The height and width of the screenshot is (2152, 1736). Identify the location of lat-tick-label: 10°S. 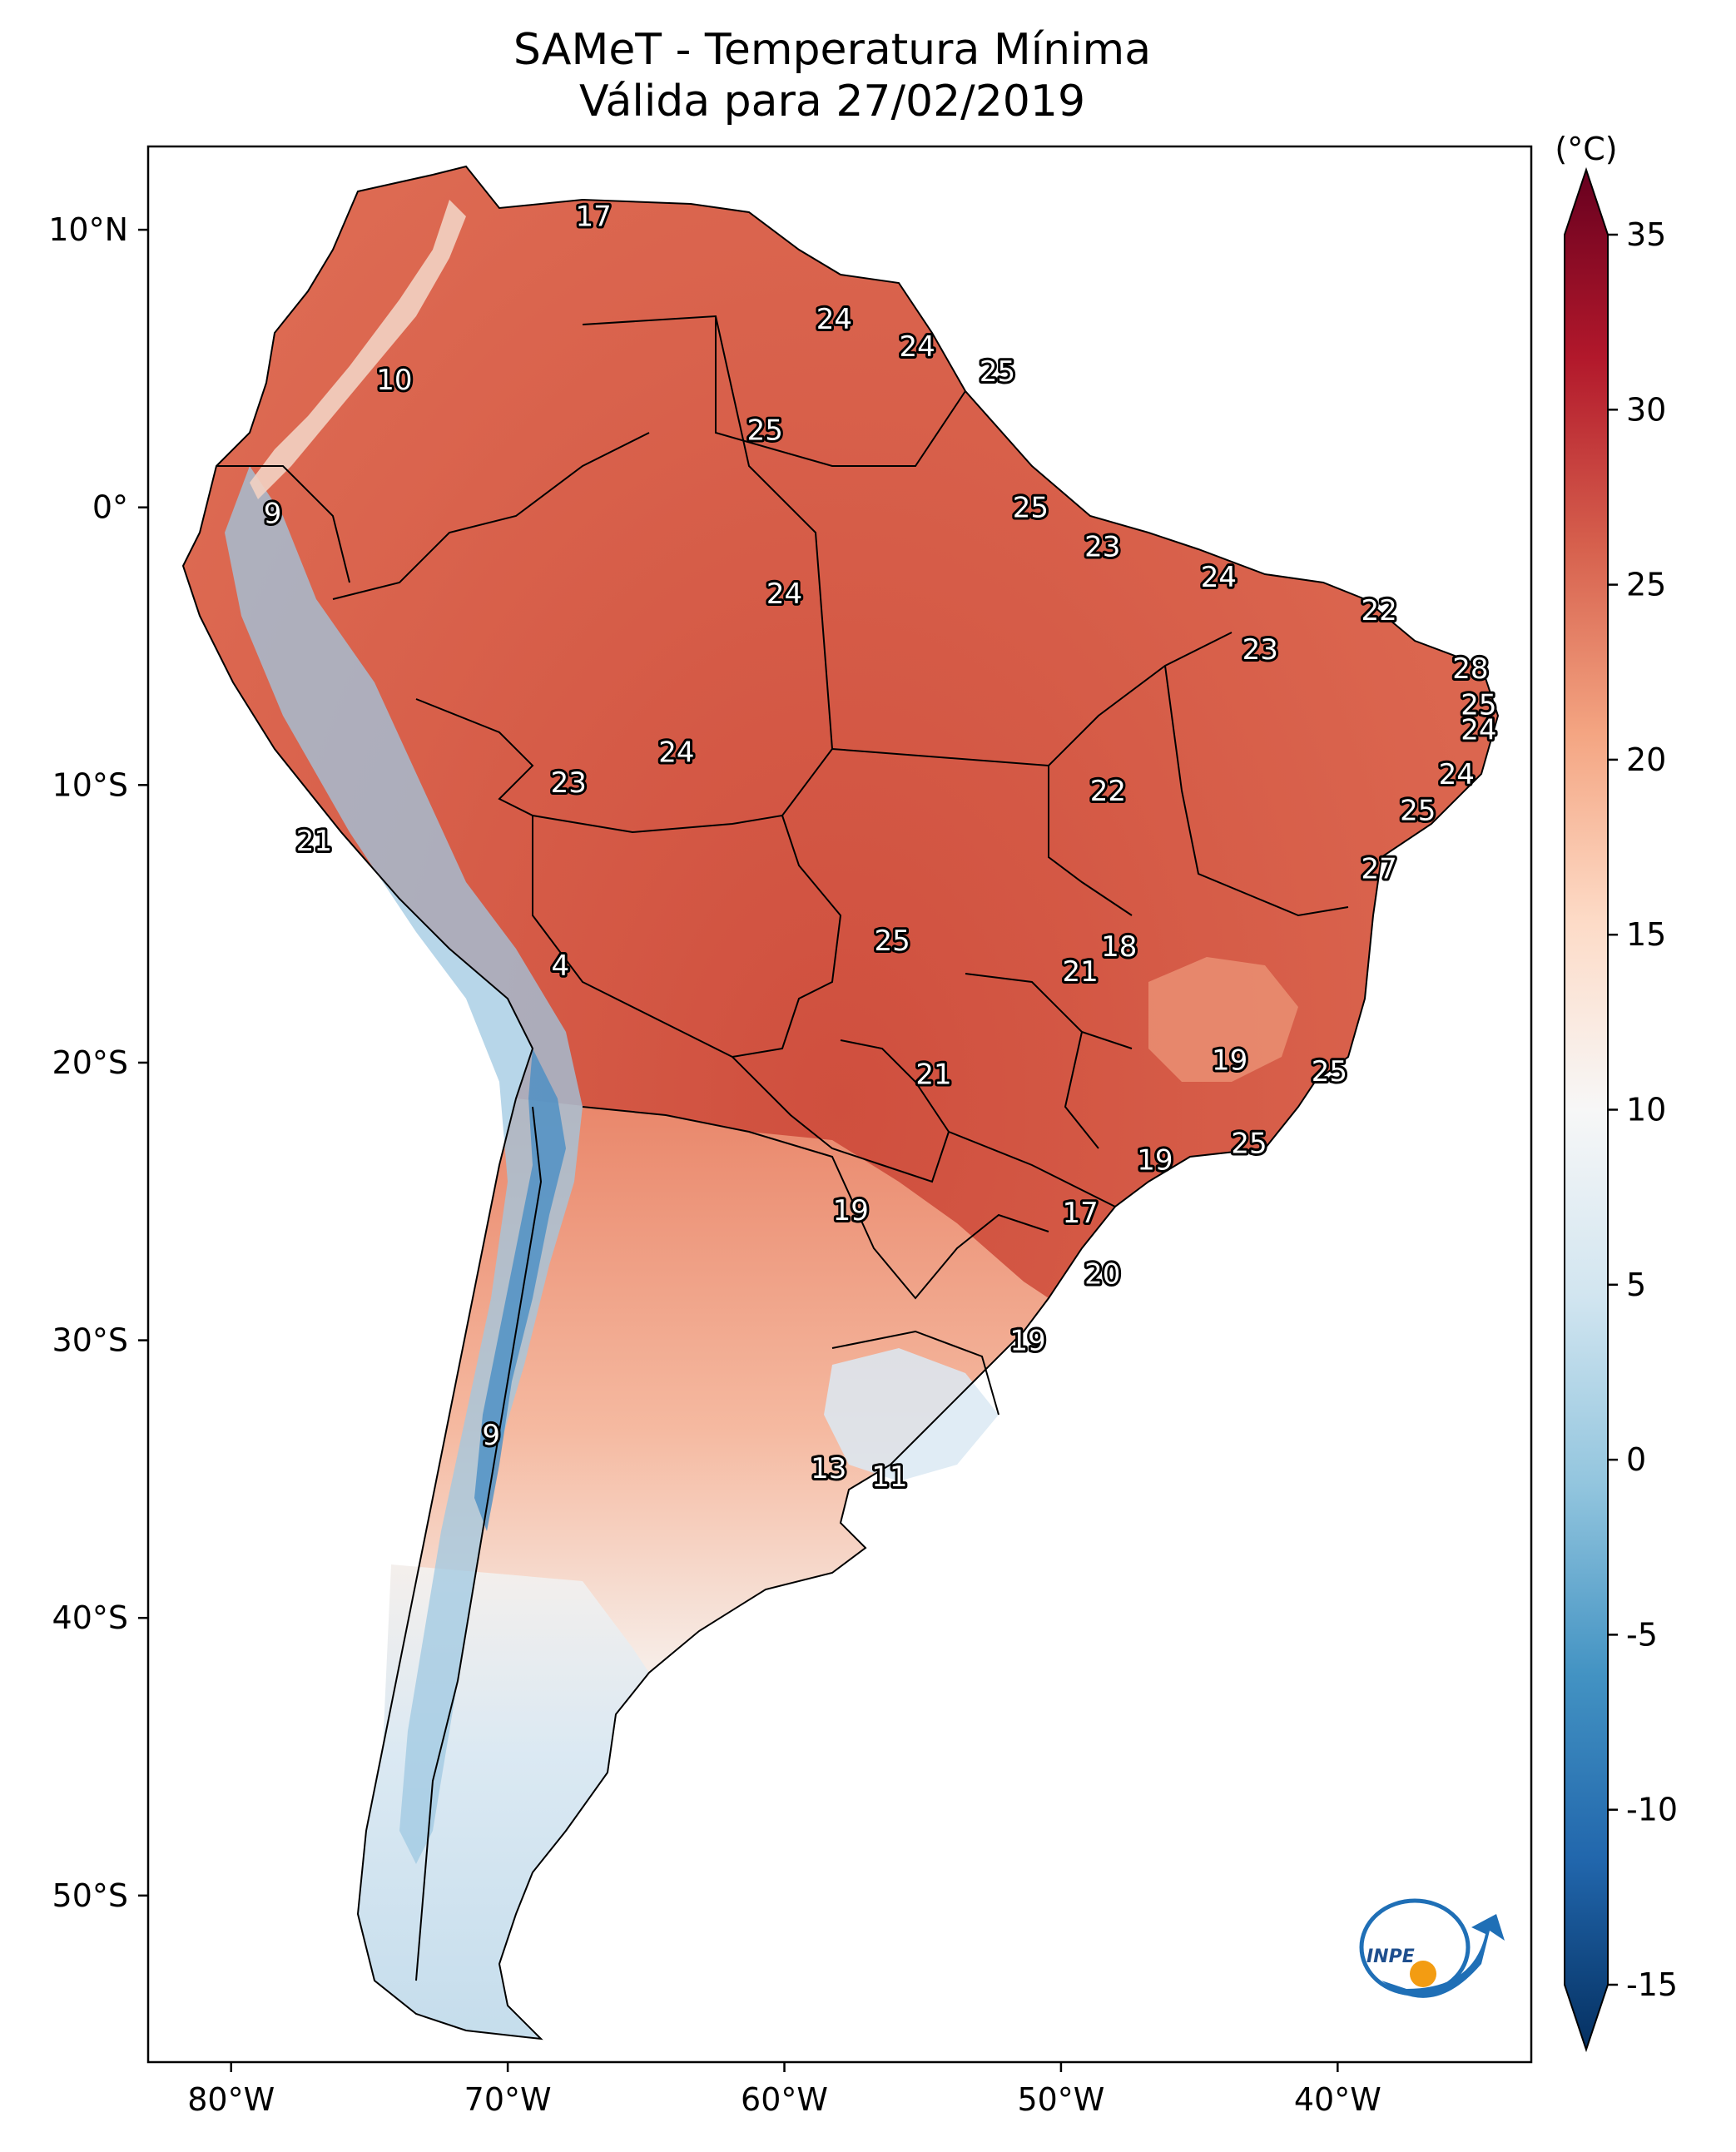
(90, 784).